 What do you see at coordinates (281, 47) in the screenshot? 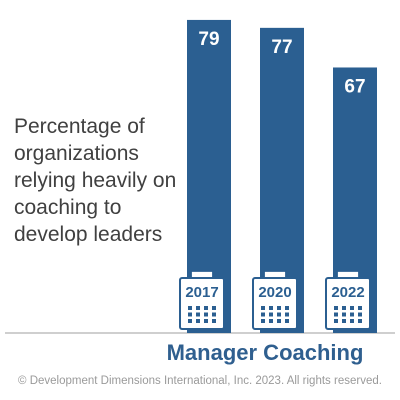
I see `data-label: 77` at bounding box center [281, 47].